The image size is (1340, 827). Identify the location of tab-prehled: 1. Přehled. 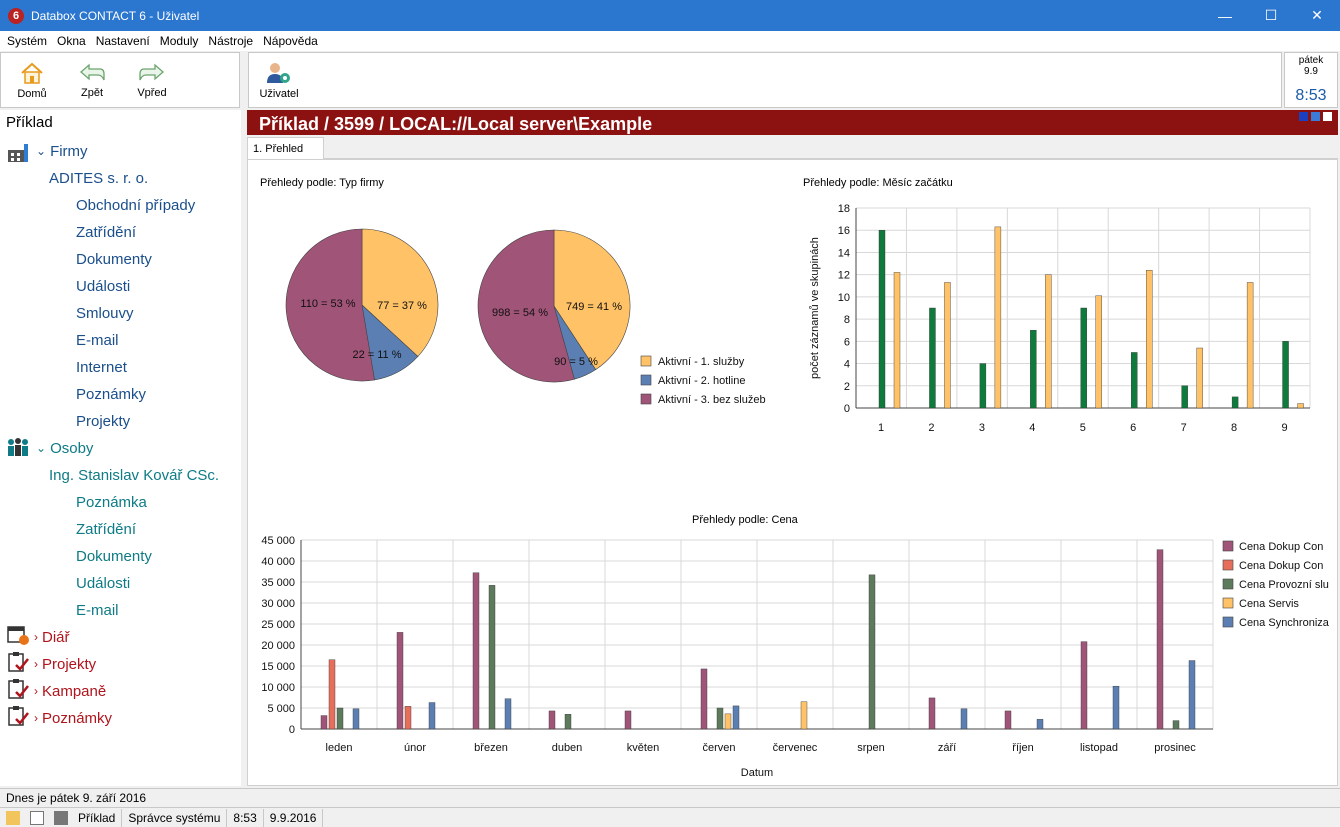
(286, 148).